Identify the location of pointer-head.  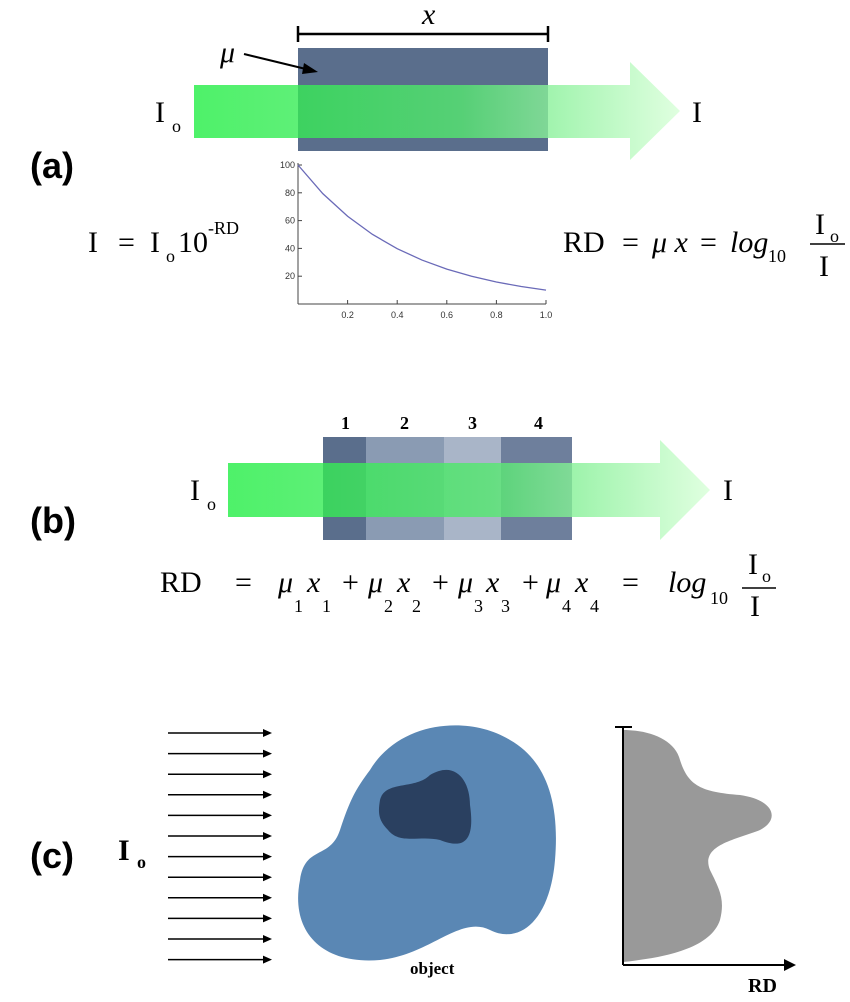
(310, 68).